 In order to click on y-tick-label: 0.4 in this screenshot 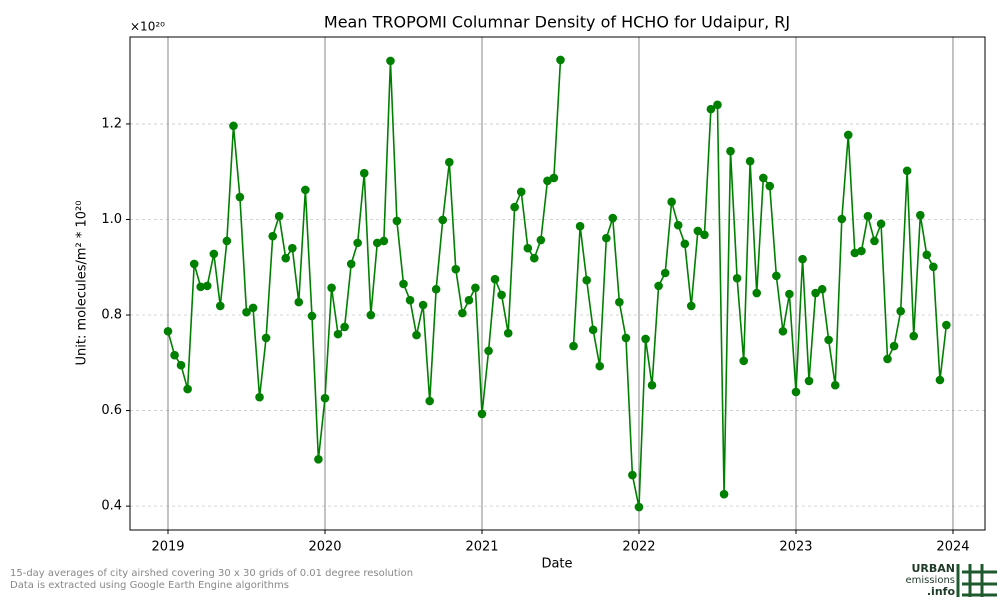, I will do `click(111, 506)`.